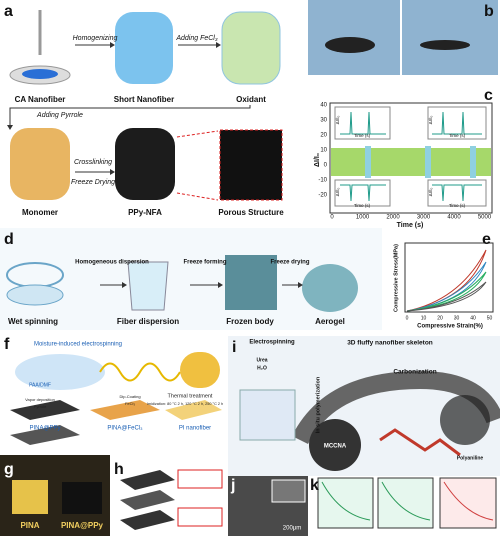 This screenshot has width=500, height=536. I want to click on arrow-label: Freeze drying, so click(289, 263).